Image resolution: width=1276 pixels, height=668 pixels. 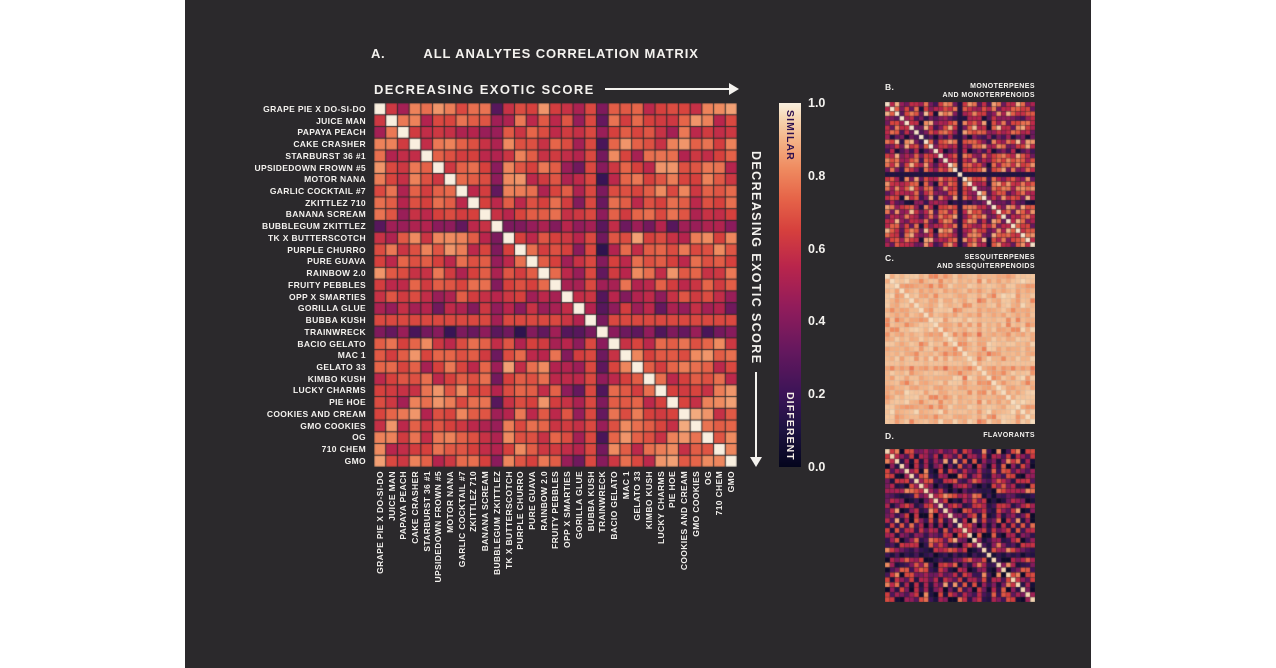 What do you see at coordinates (484, 89) in the screenshot?
I see `x-axis-arrow-label: DECREASING EXOTIC SCORE` at bounding box center [484, 89].